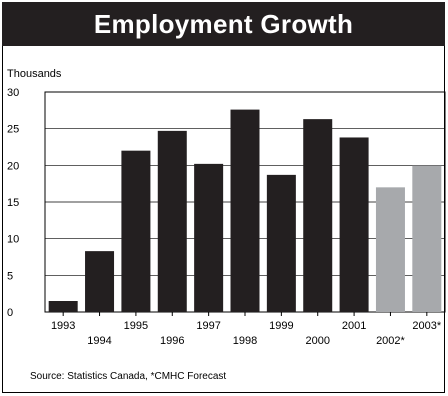 This screenshot has width=448, height=396. What do you see at coordinates (317, 341) in the screenshot?
I see `x-tick-label: 2000` at bounding box center [317, 341].